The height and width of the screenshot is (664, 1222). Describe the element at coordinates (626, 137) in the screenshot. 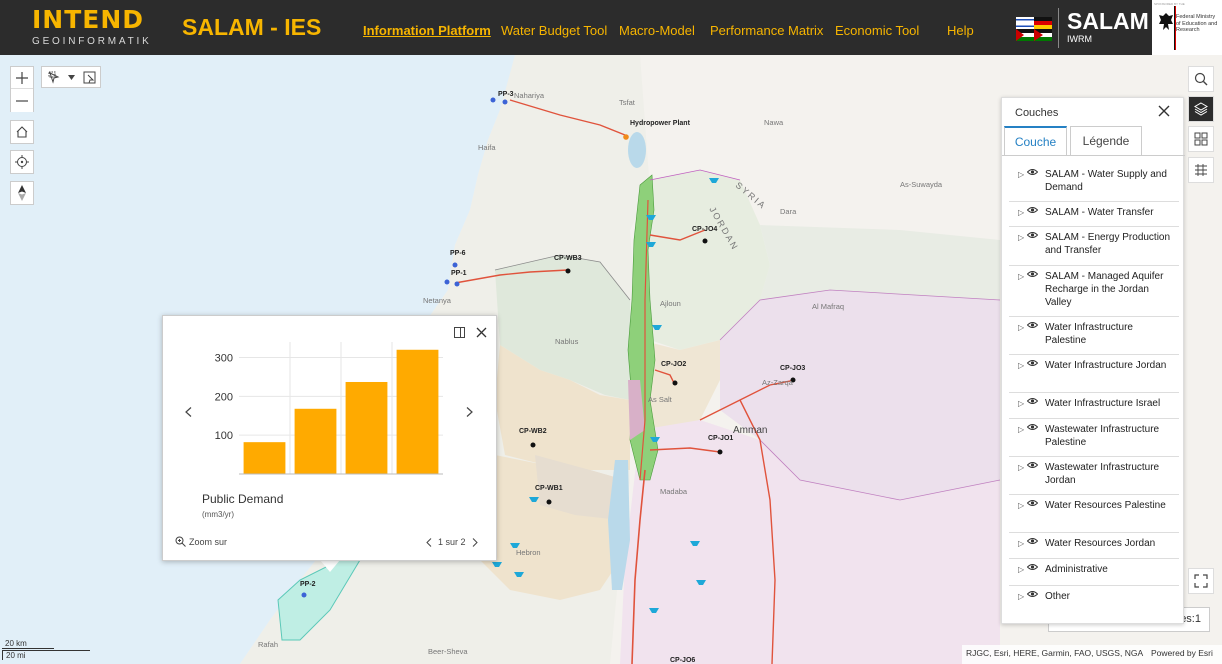

I see `point-hydropower` at that location.